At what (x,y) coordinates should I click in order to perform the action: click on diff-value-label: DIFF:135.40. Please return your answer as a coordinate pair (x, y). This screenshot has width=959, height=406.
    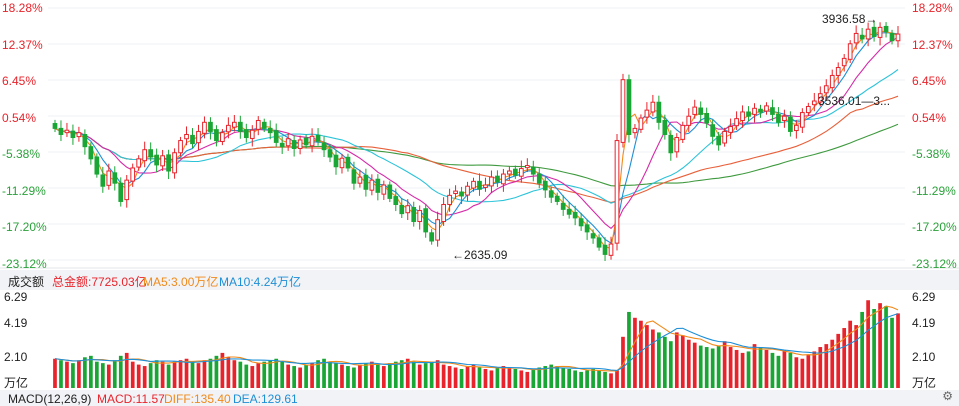
    Looking at the image, I should click on (197, 399).